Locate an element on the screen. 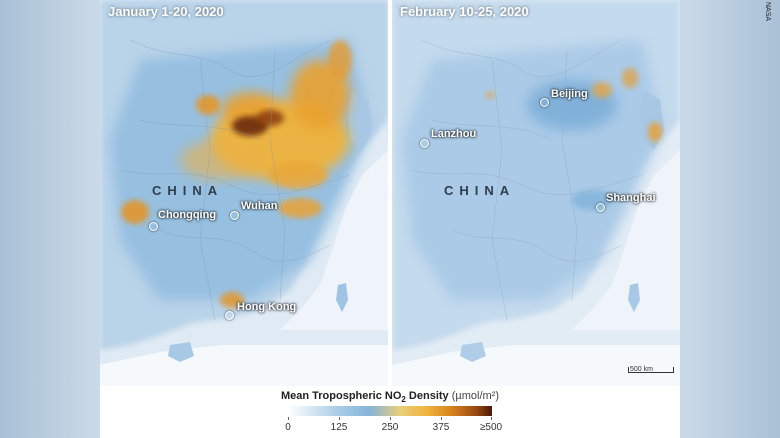  scale-bar-label: 500 km is located at coordinates (641, 369).